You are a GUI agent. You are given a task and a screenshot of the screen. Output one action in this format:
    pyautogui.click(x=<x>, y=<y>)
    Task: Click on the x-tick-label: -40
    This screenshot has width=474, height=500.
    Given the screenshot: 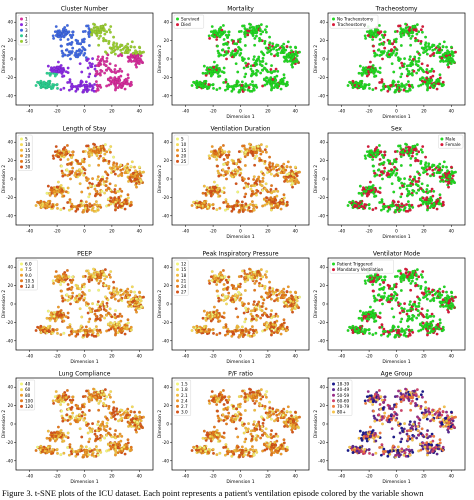 What is the action you would take?
    pyautogui.click(x=29, y=231)
    